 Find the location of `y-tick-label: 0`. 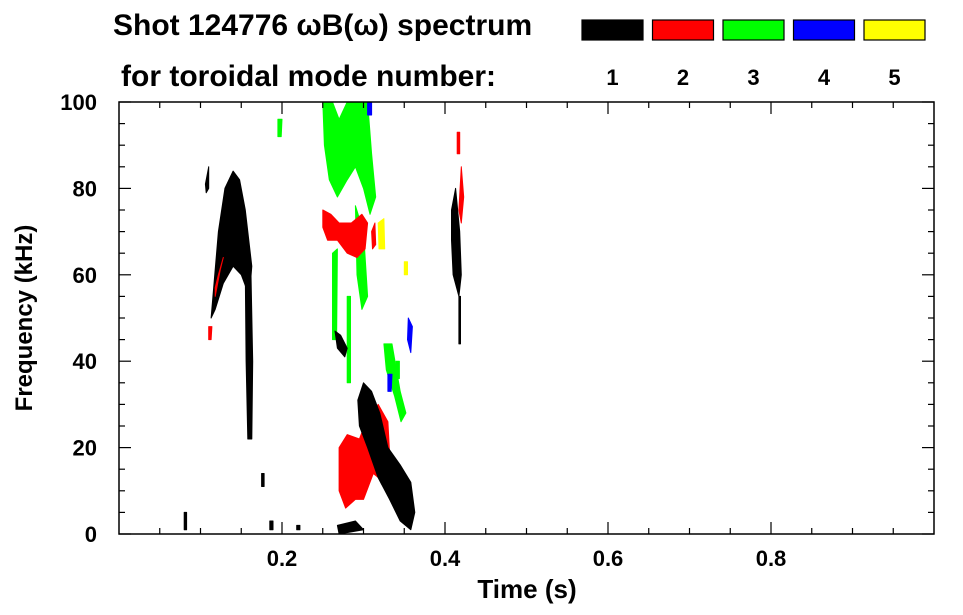

y-tick-label: 0 is located at coordinates (91, 534).